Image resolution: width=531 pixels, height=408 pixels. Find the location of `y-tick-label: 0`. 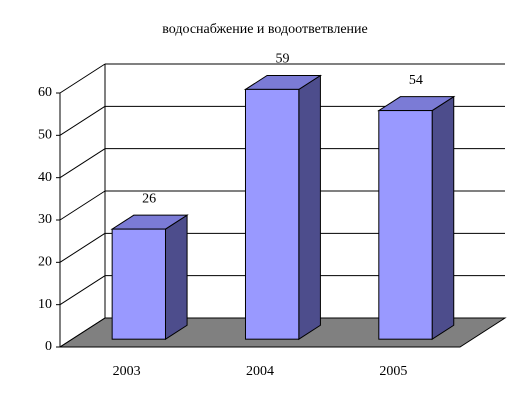

y-tick-label: 0 is located at coordinates (48, 346).